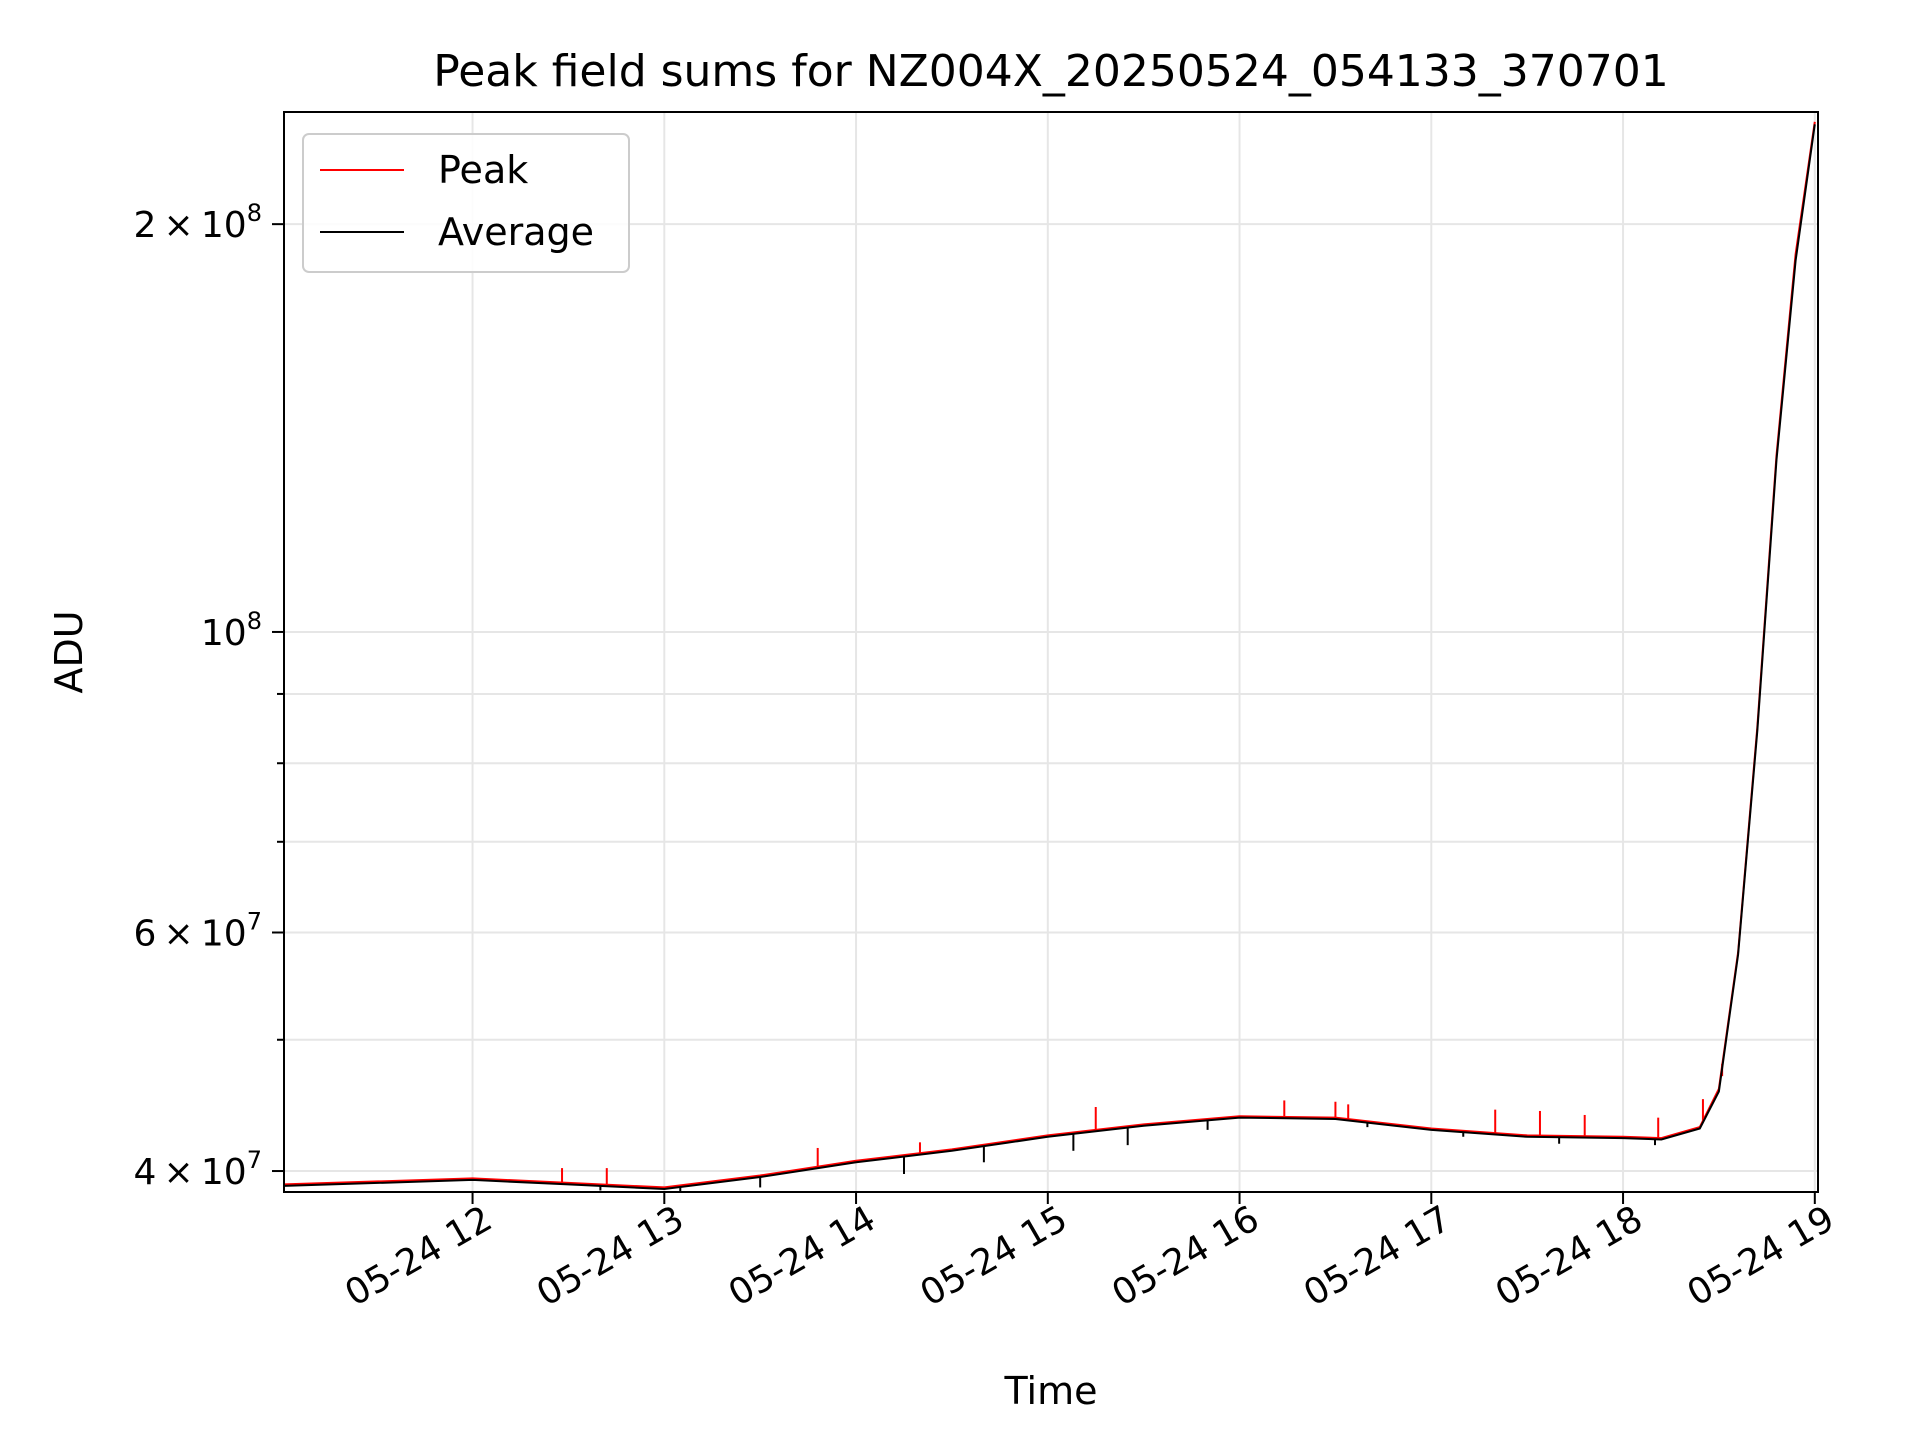 This screenshot has height=1440, width=1920. I want to click on legend: Peak Average, so click(466, 203).